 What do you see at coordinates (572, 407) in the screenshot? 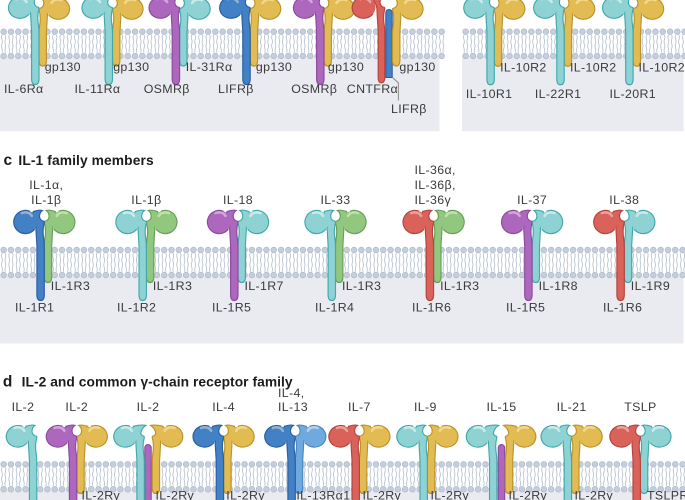
I see `svg-text: IL-21` at bounding box center [572, 407].